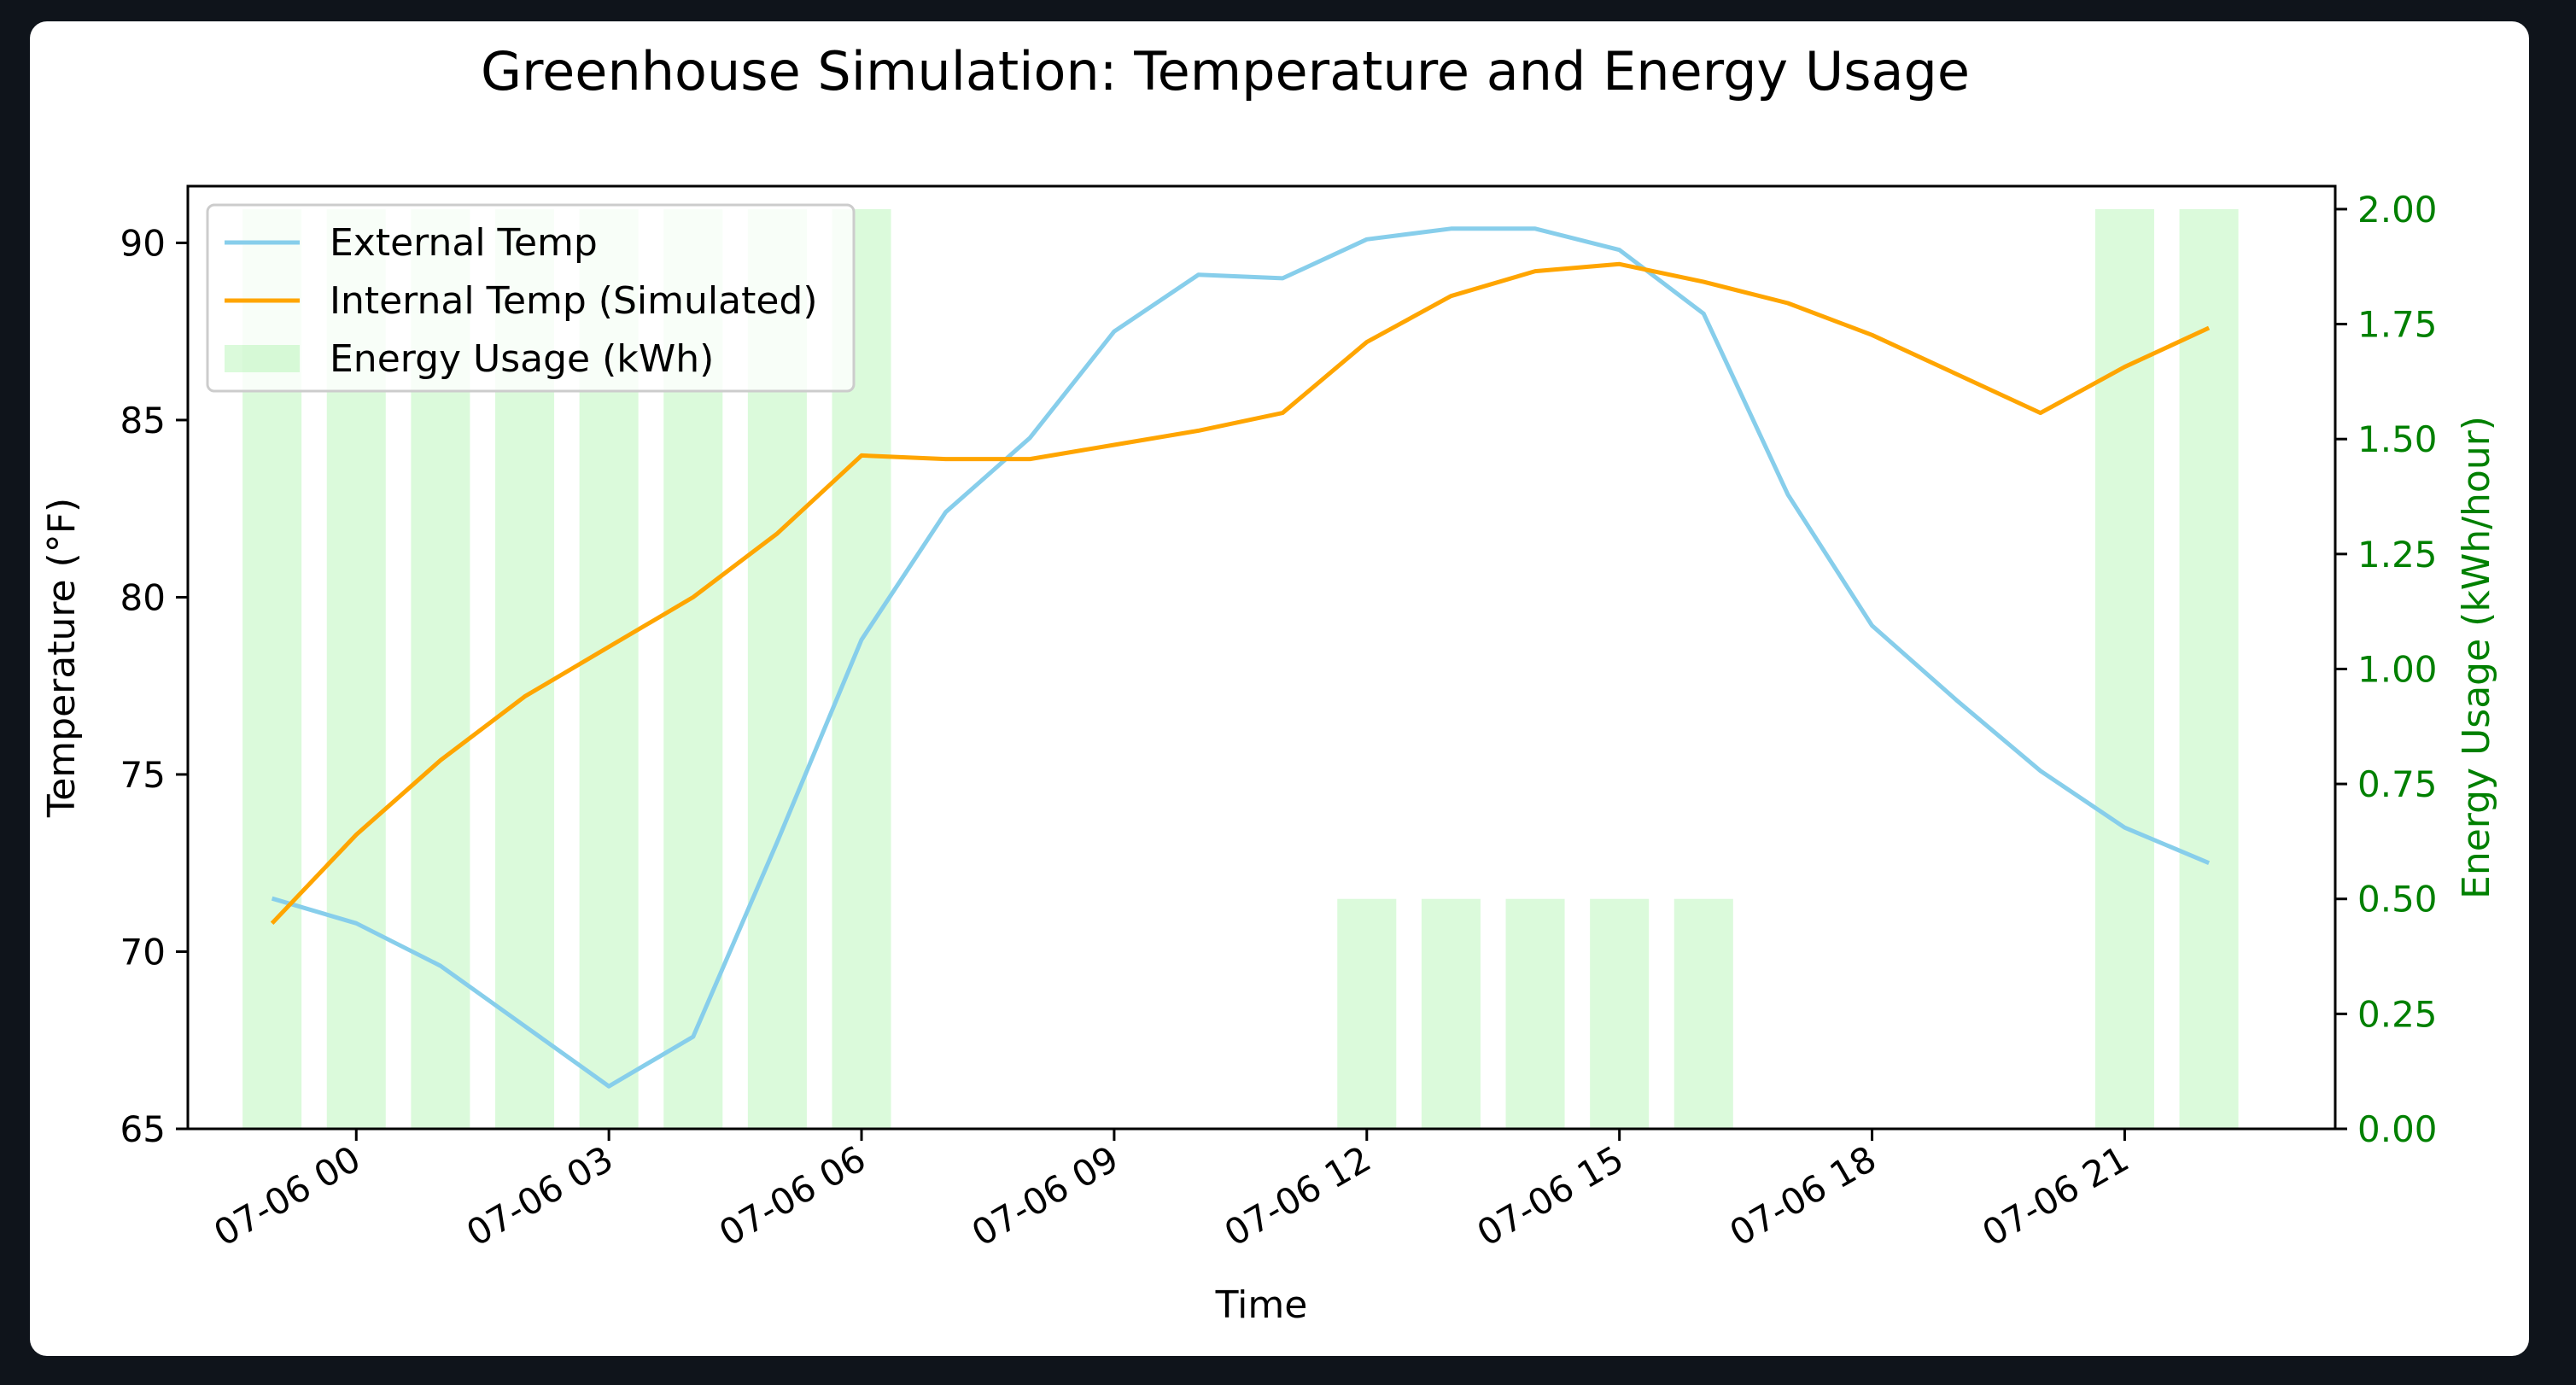 The height and width of the screenshot is (1385, 2576). What do you see at coordinates (143, 243) in the screenshot?
I see `y-tick-label: 90` at bounding box center [143, 243].